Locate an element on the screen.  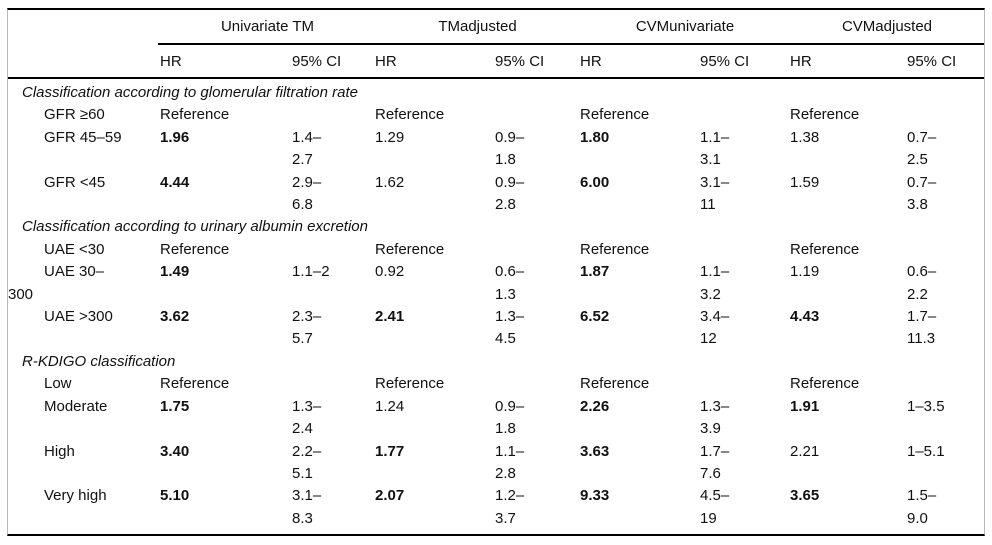
column-header-ci-2: 95% CI is located at coordinates (520, 61).